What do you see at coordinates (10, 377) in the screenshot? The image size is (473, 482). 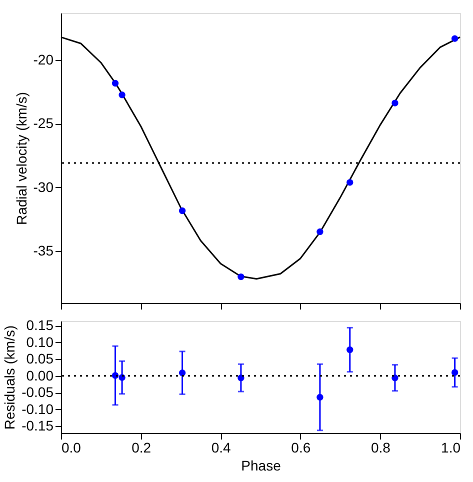 I see `y-axis-title: Residuals (km/s)` at bounding box center [10, 377].